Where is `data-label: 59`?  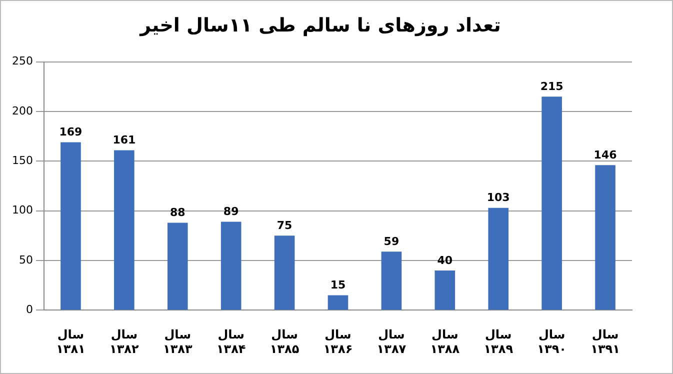
data-label: 59 is located at coordinates (392, 241).